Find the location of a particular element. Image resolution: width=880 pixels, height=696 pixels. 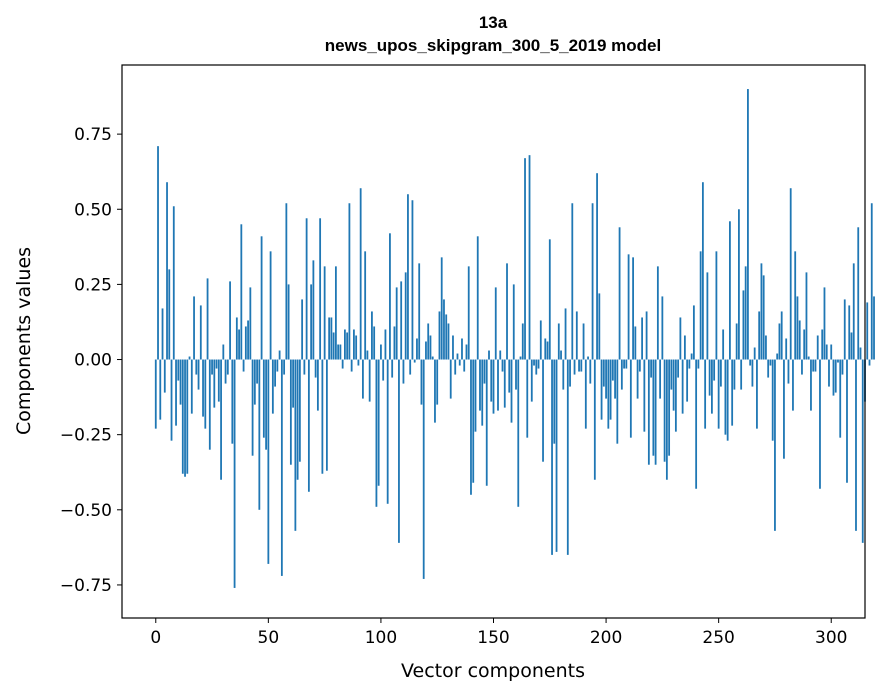

x-tick-label: 150 is located at coordinates (493, 638).